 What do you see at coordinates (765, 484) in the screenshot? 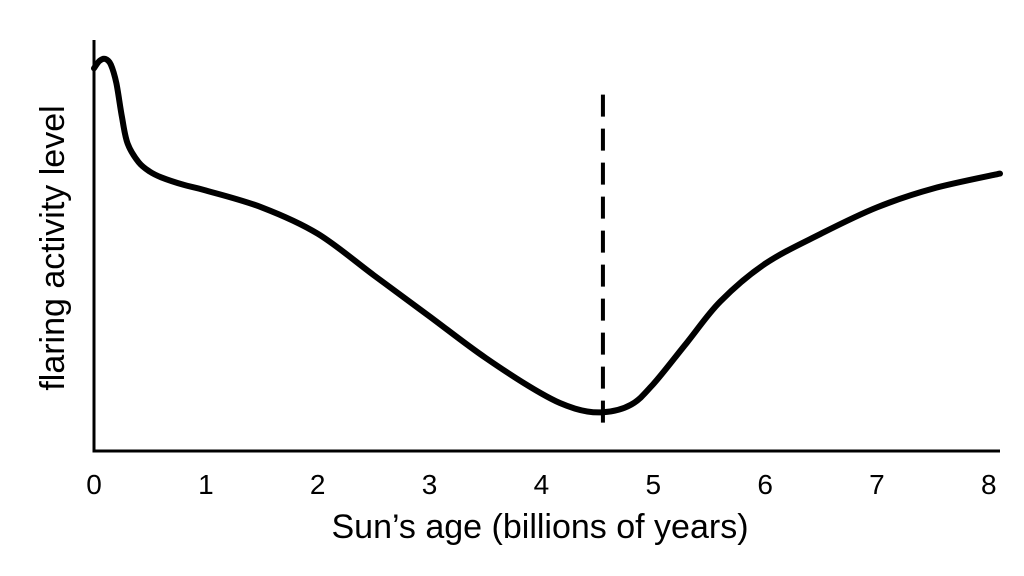
I see `x-tick-label: 6` at bounding box center [765, 484].